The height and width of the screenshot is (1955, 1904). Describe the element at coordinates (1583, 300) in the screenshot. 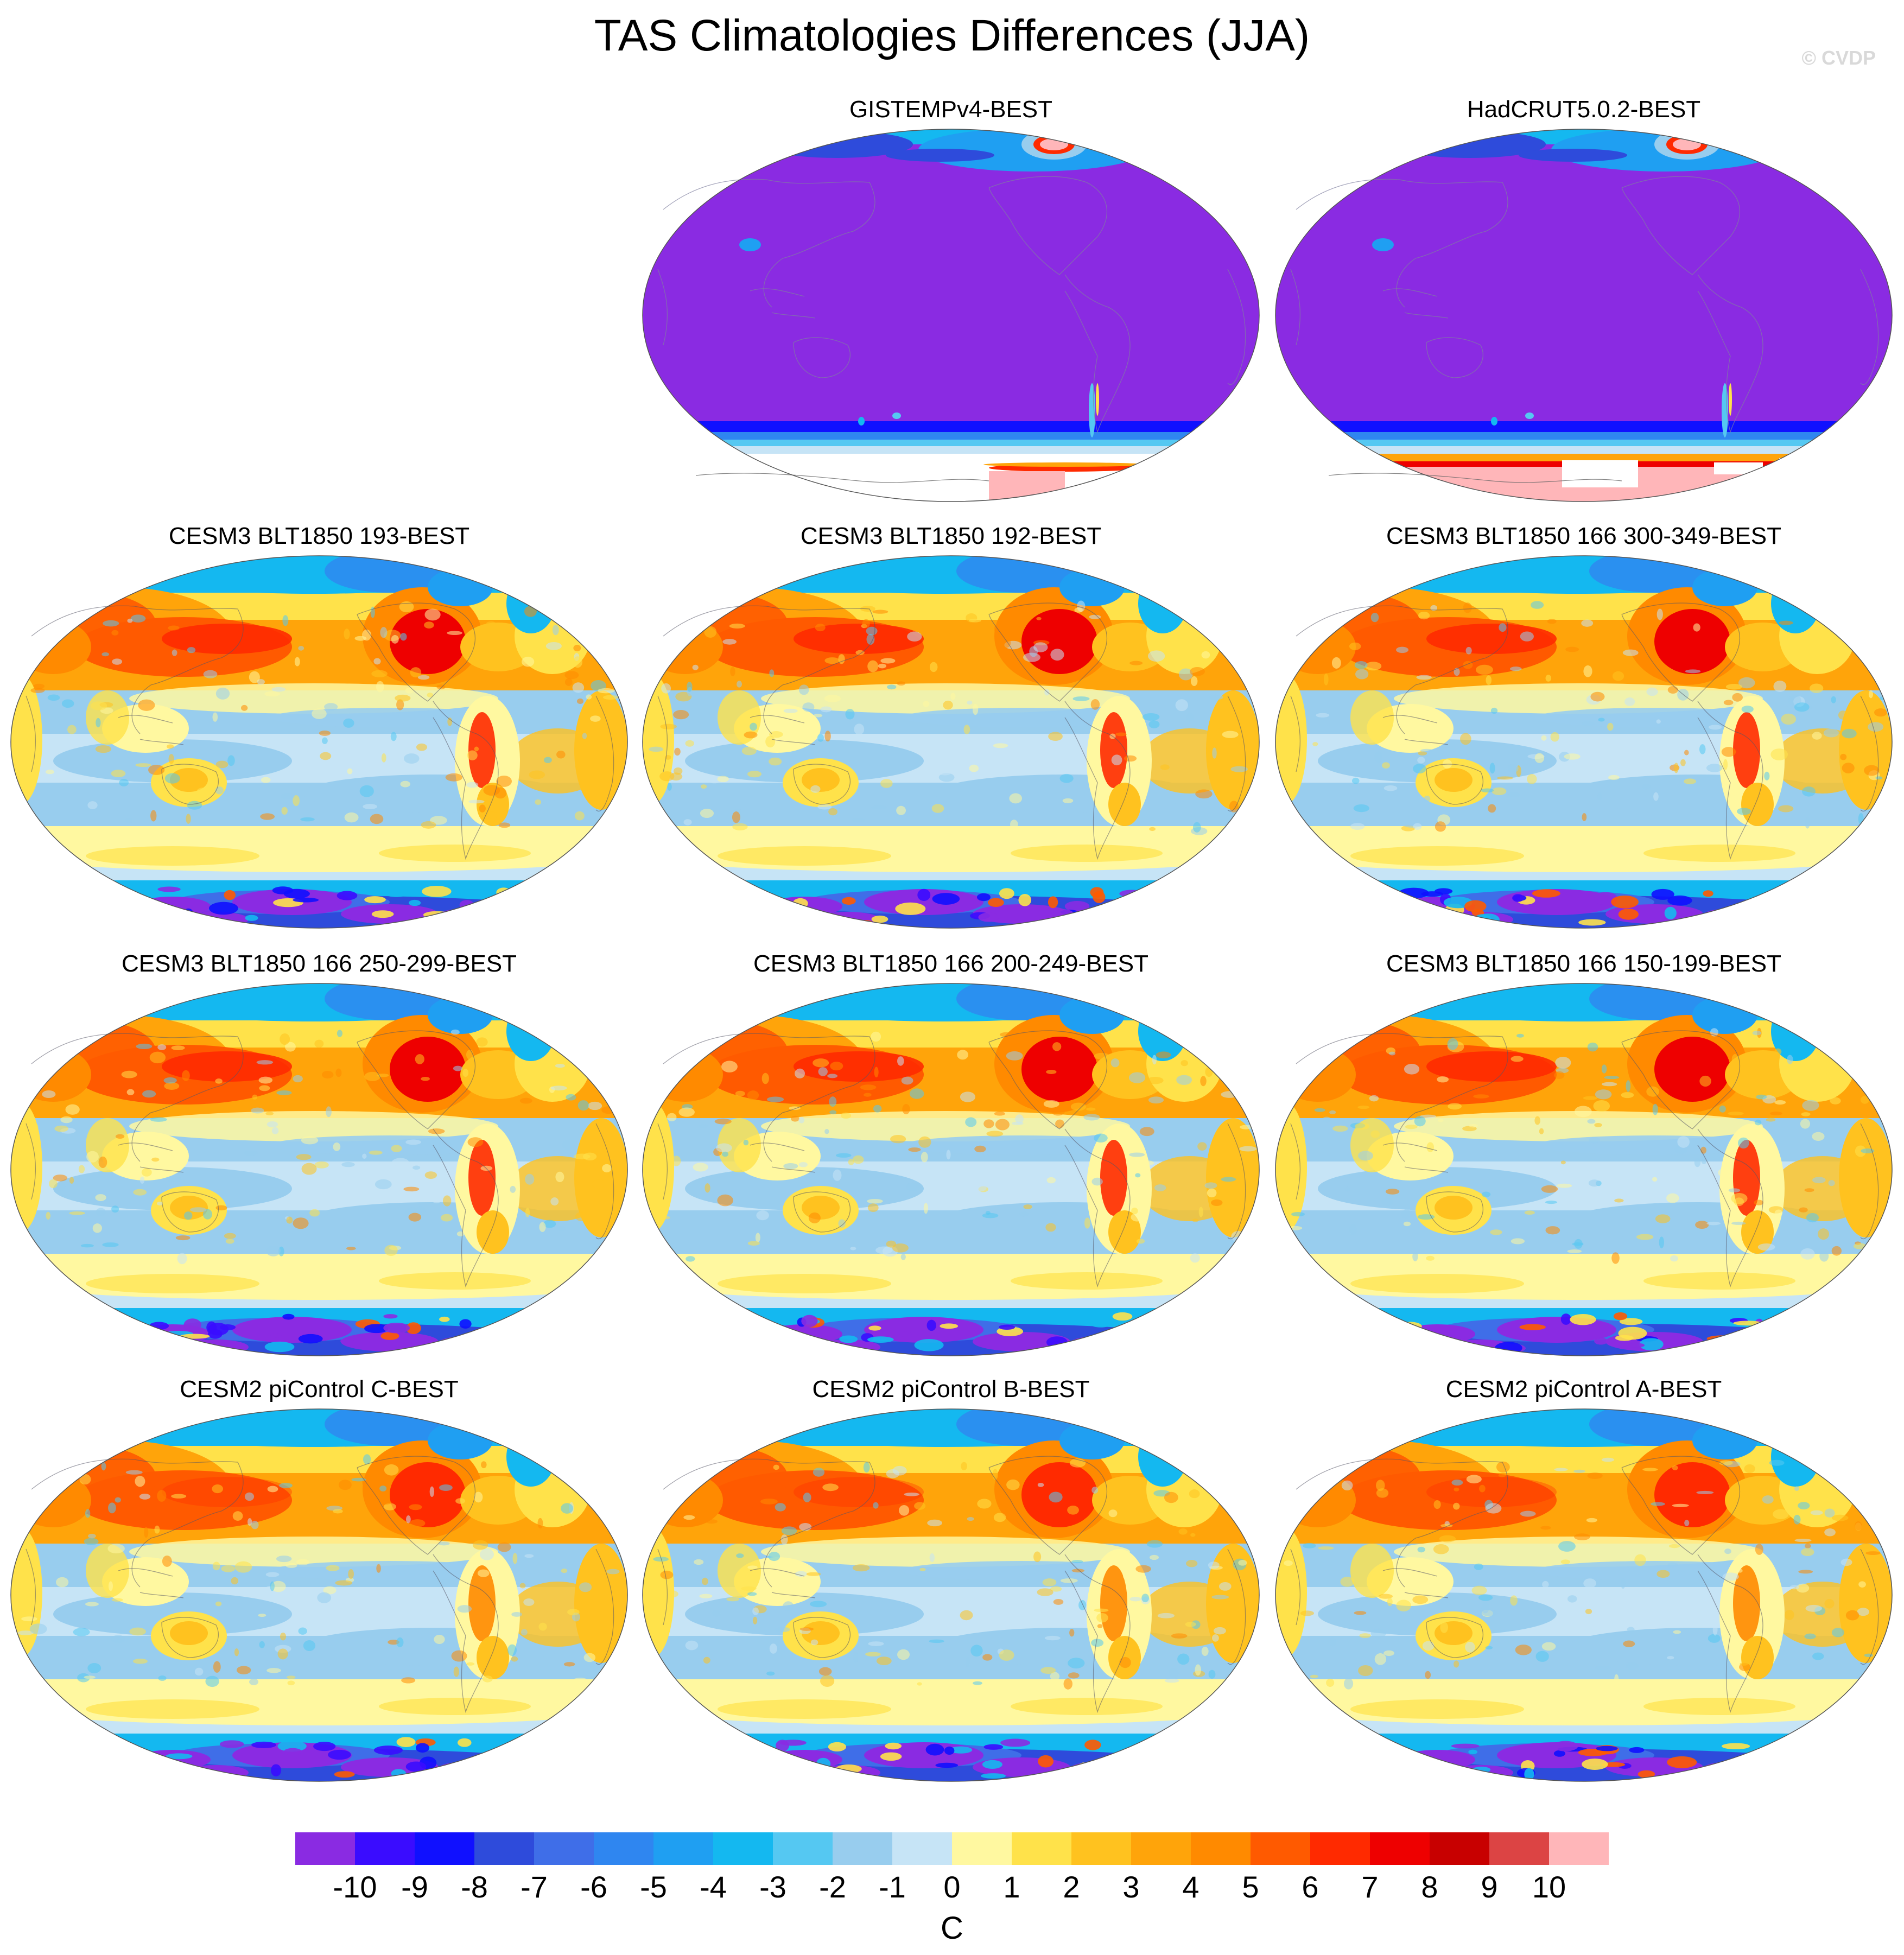

I see `map-panel-hadcrut: HadCRUT5.0.2-BEST` at that location.